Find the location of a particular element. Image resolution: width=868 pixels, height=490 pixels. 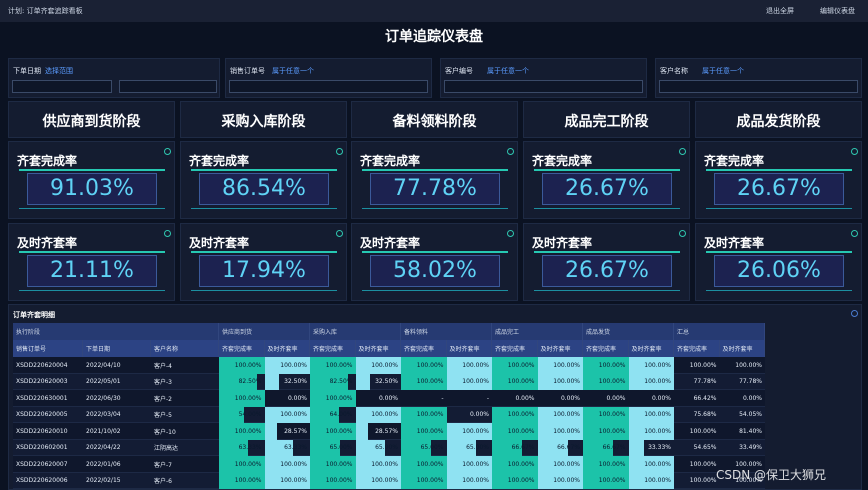

kpi-value: 58.02% is located at coordinates (435, 271).